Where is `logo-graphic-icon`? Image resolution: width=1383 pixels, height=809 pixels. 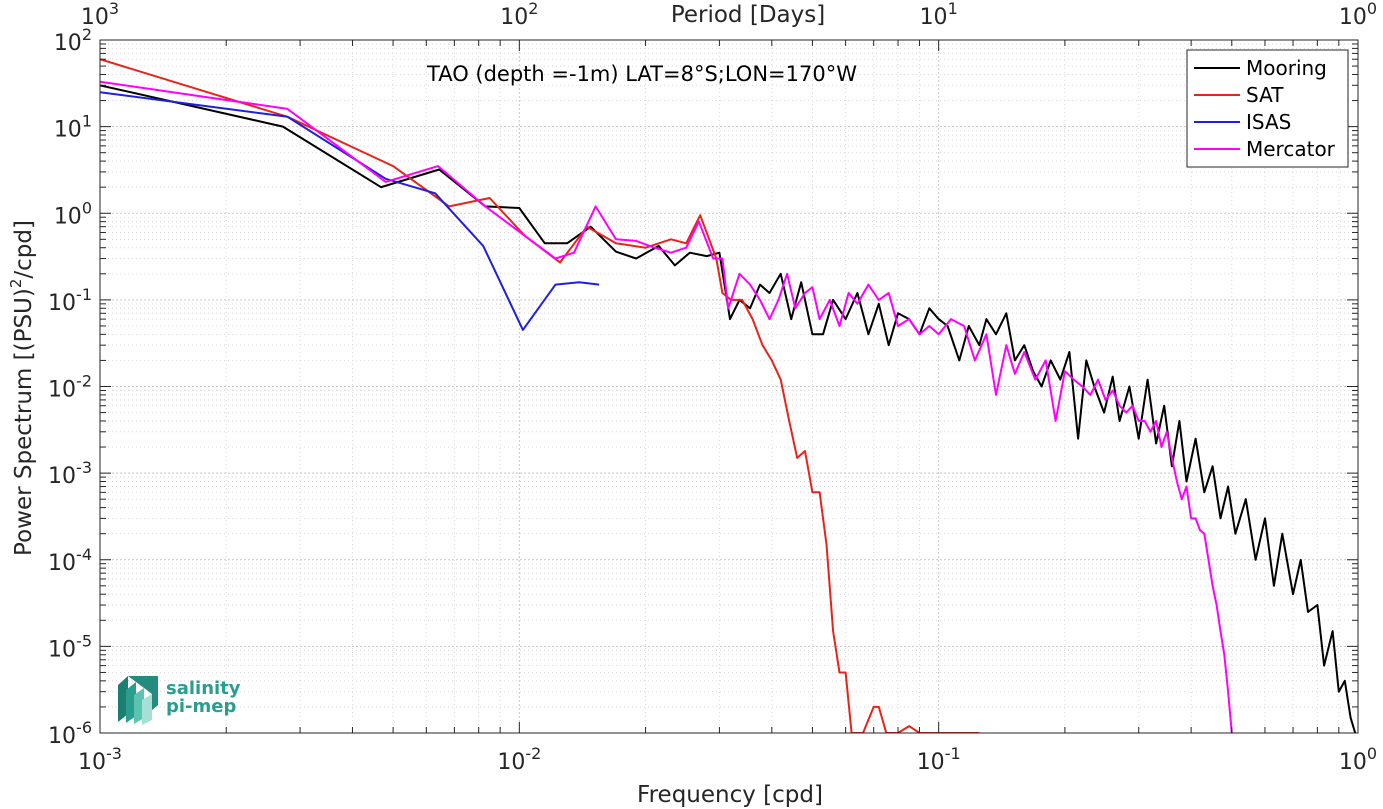 logo-graphic-icon is located at coordinates (138, 700).